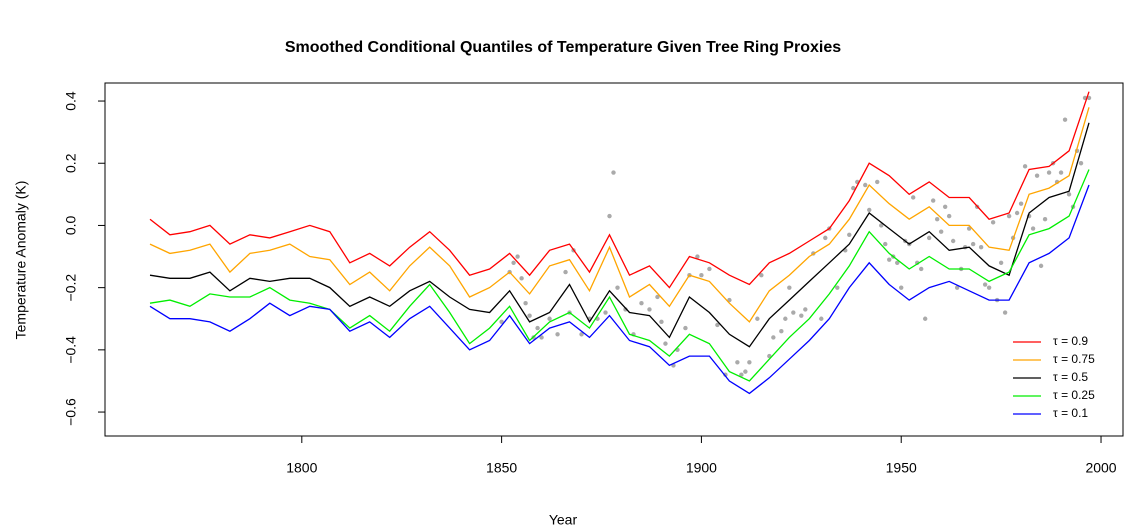 This screenshot has width=1126, height=531. What do you see at coordinates (21, 260) in the screenshot?
I see `y-axis-label: Temperature Anomaly (K)` at bounding box center [21, 260].